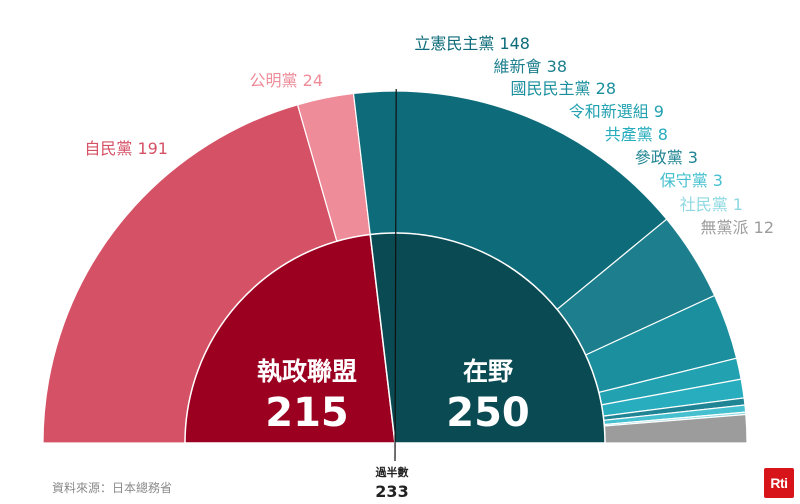  Describe the element at coordinates (666, 157) in the screenshot. I see `party-label-7: 參政黨 3` at that location.